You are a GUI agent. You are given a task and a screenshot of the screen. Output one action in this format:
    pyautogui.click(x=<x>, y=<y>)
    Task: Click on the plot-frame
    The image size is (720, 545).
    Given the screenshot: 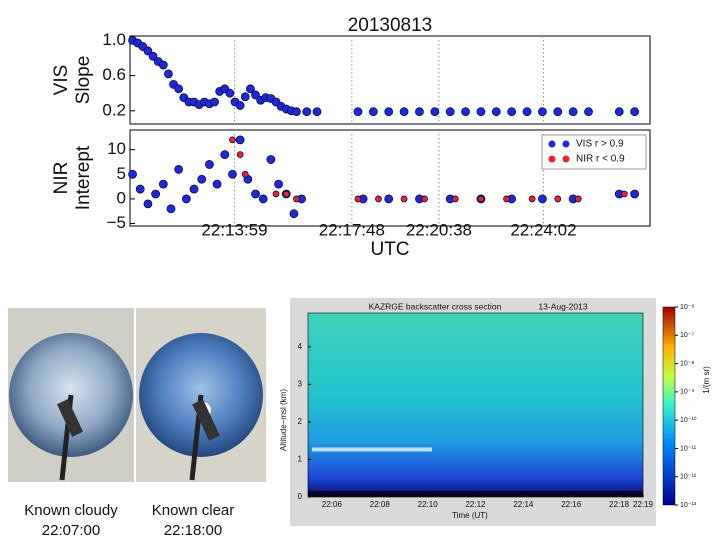 What is the action you would take?
    pyautogui.click(x=390, y=178)
    